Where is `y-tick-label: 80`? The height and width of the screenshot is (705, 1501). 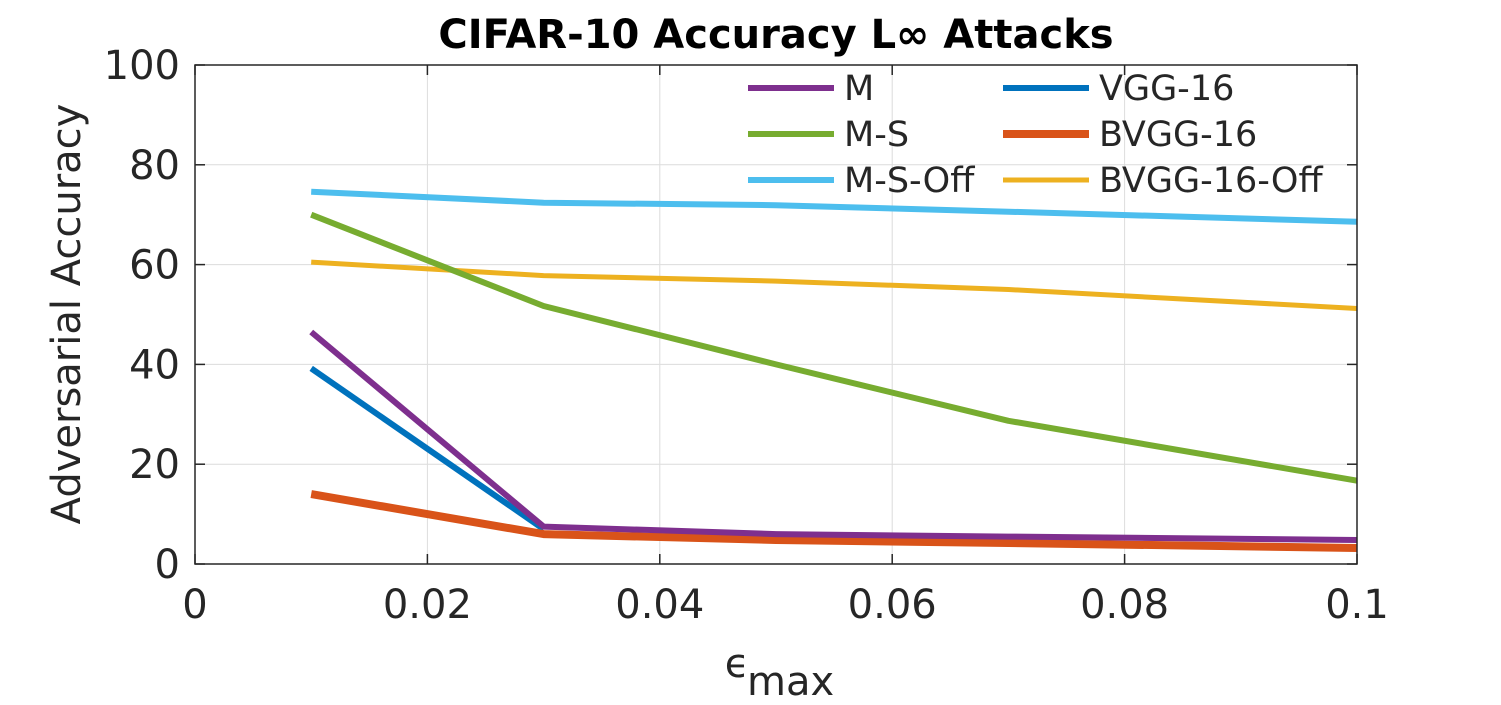 y-tick-label: 80 is located at coordinates (154, 166).